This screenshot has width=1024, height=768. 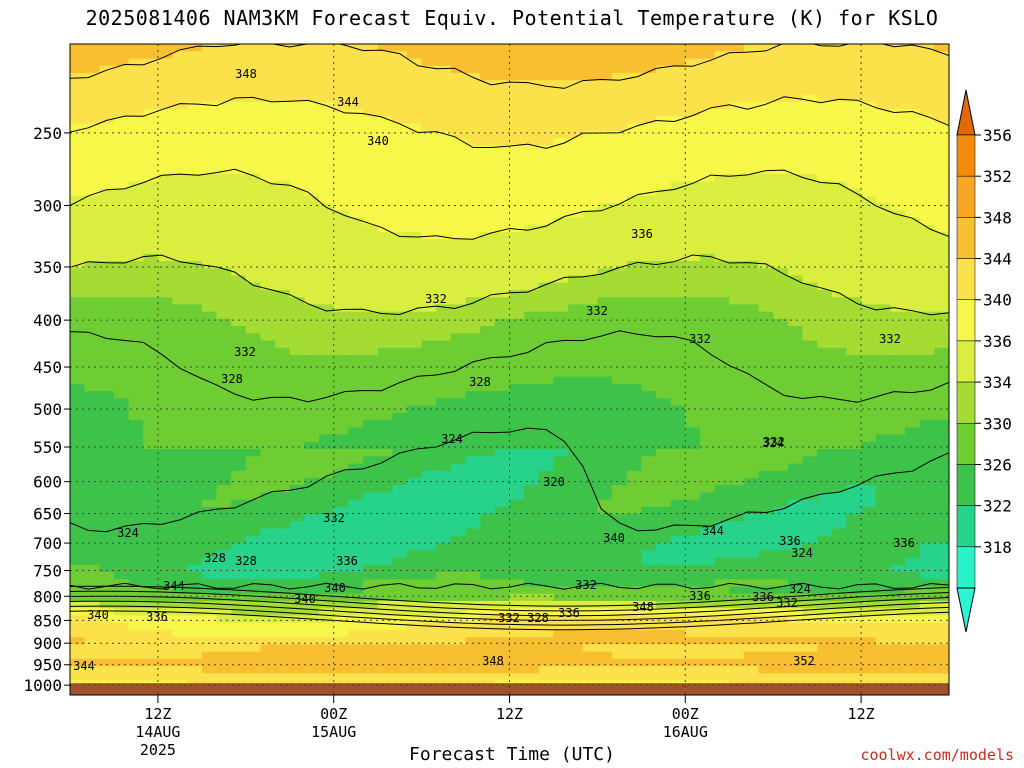 I want to click on y-tick-label: 300, so click(x=47, y=206).